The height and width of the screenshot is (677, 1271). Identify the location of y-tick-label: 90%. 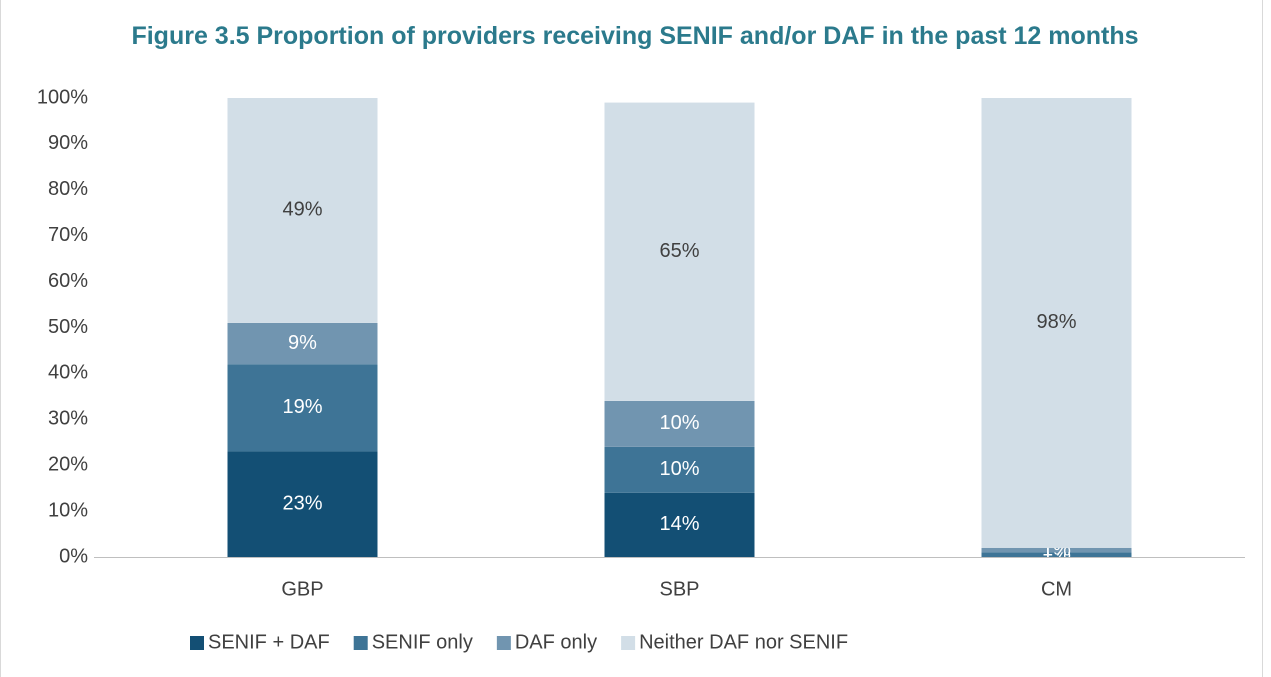
(68, 143).